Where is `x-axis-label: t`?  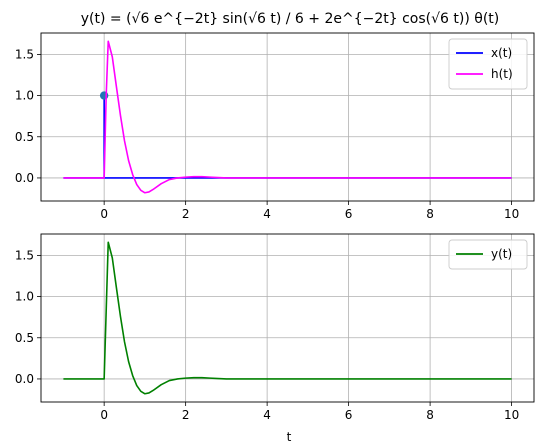 x-axis-label: t is located at coordinates (289, 437).